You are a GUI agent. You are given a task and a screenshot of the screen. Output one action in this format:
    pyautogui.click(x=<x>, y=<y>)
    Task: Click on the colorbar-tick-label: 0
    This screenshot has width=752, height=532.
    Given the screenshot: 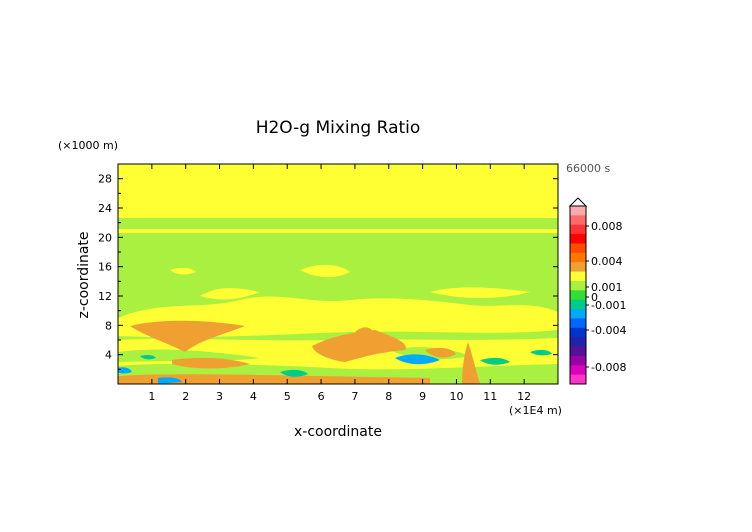 What is the action you would take?
    pyautogui.click(x=594, y=297)
    